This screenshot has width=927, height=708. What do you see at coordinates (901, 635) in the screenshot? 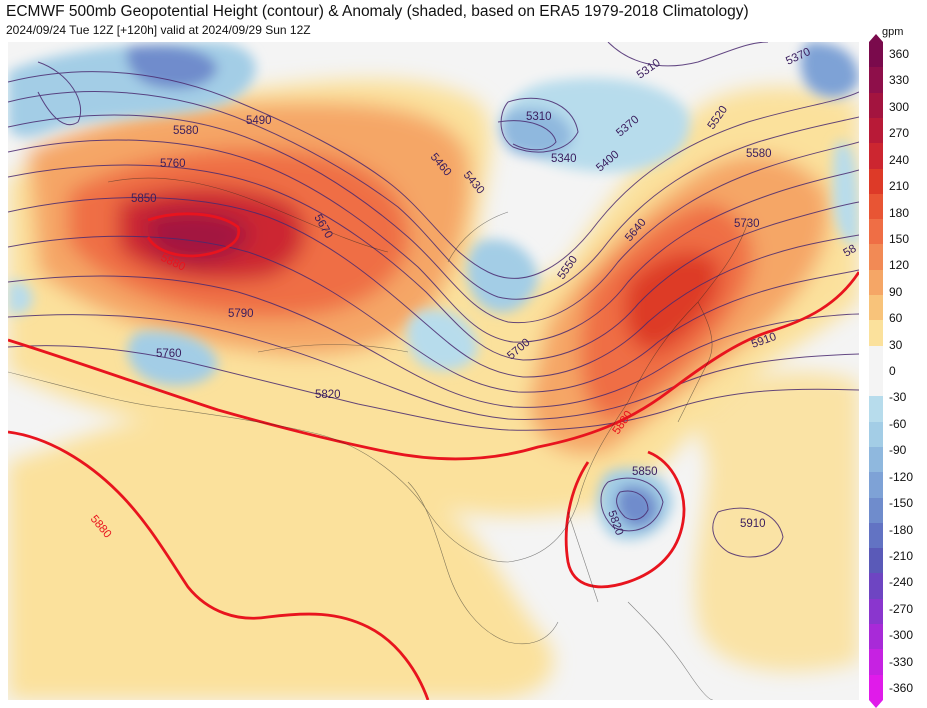
I see `colorbar-tick-label: -300` at bounding box center [901, 635].